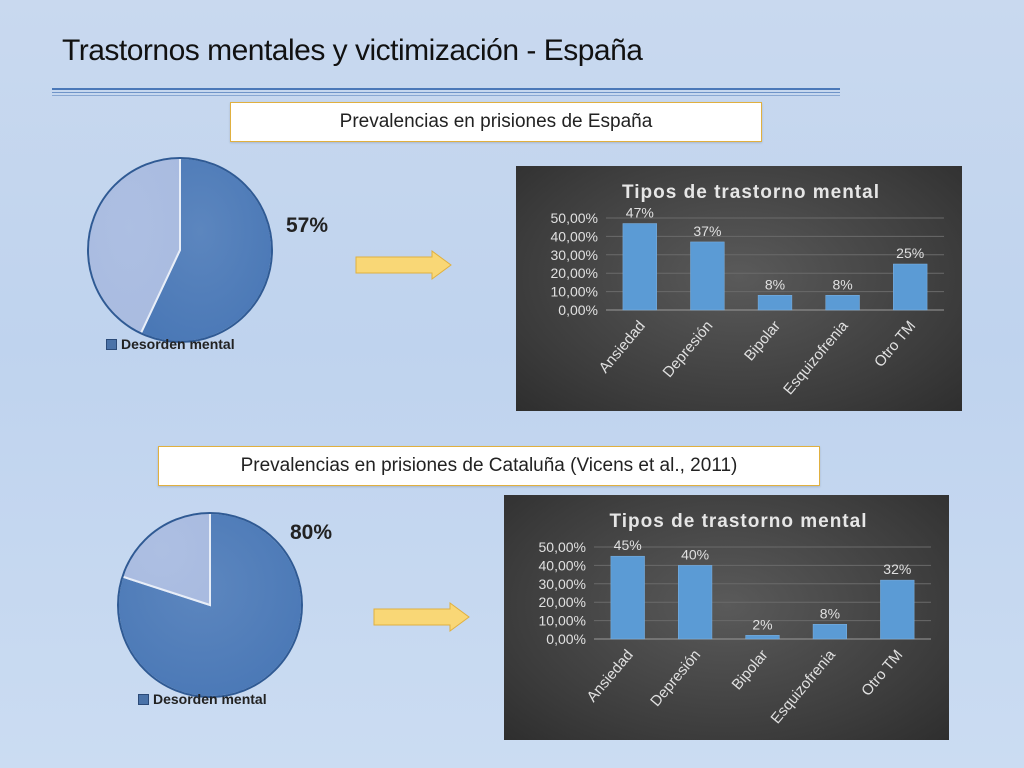 This screenshot has width=1024, height=768. What do you see at coordinates (762, 624) in the screenshot?
I see `data-label: 2%` at bounding box center [762, 624].